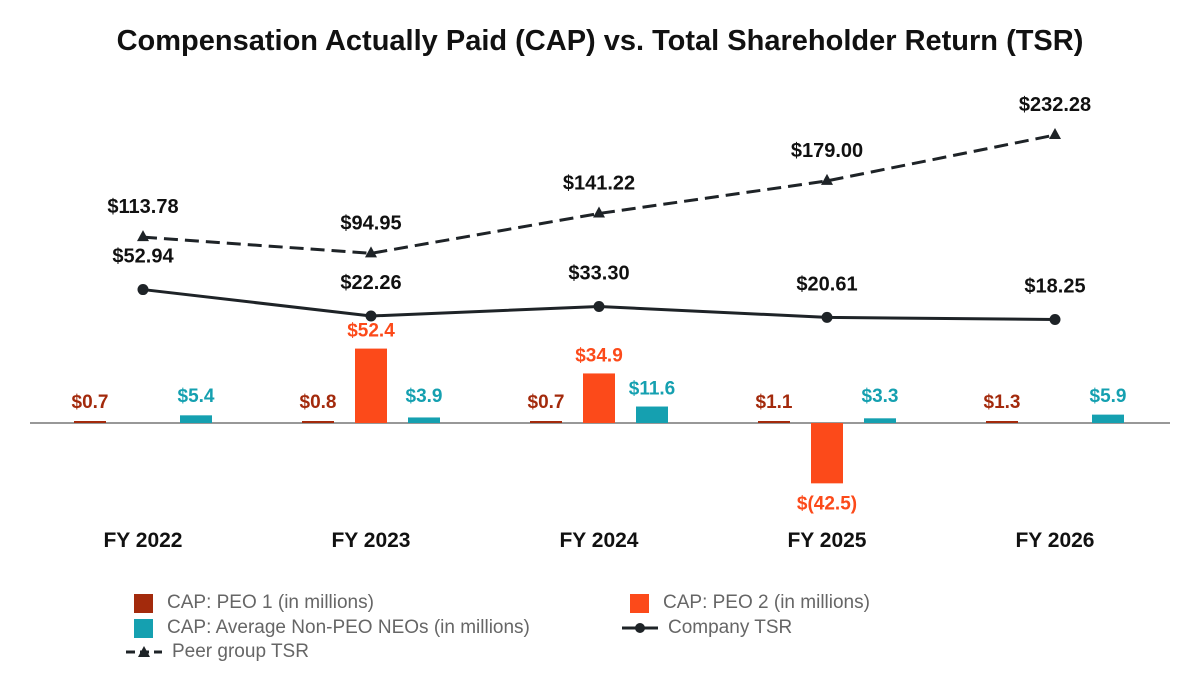 The width and height of the screenshot is (1200, 700). What do you see at coordinates (370, 283) in the screenshot?
I see `company-tsr-label-1: $22.26` at bounding box center [370, 283].